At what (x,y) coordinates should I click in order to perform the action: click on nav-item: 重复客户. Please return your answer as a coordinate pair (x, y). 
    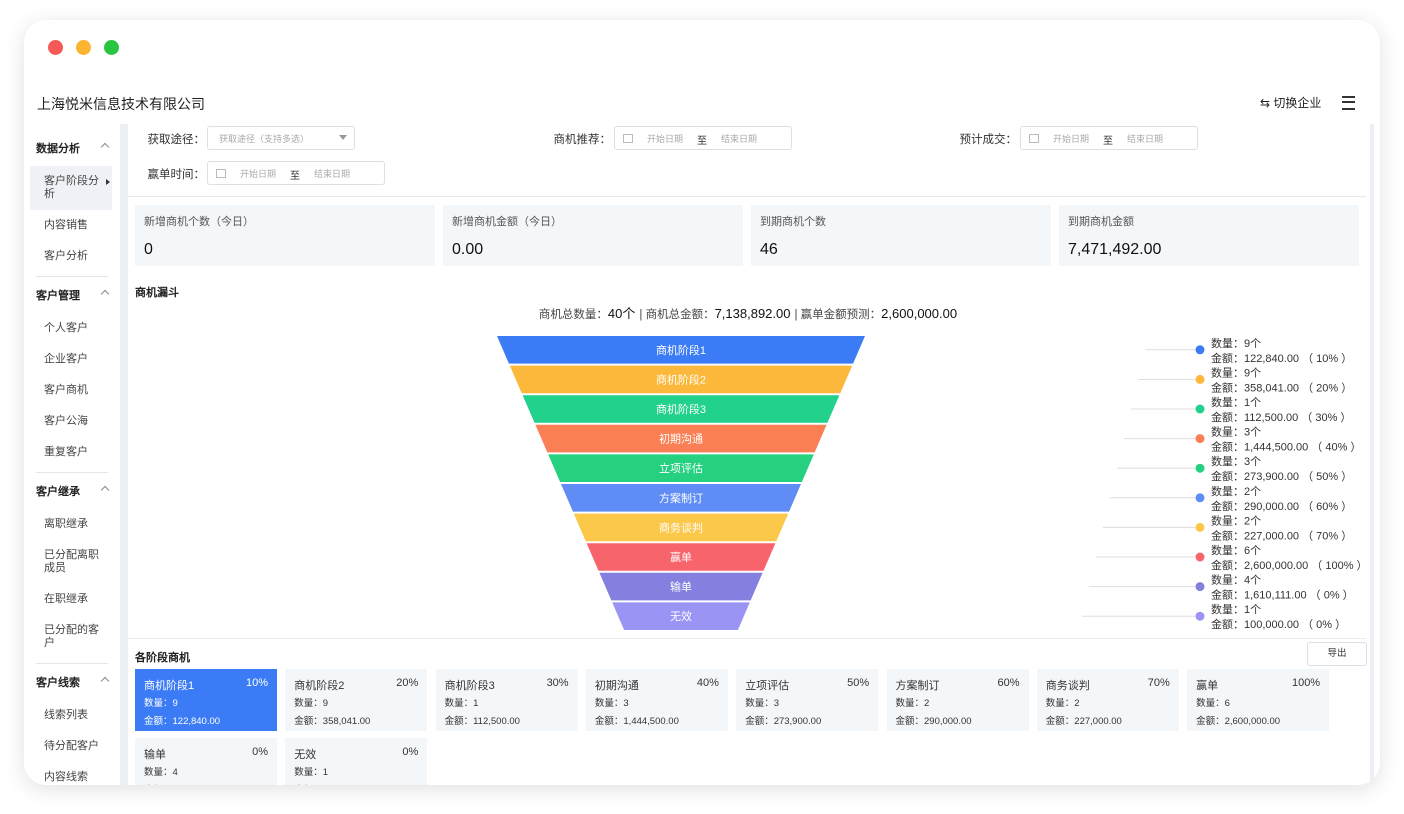
    Looking at the image, I should click on (66, 452).